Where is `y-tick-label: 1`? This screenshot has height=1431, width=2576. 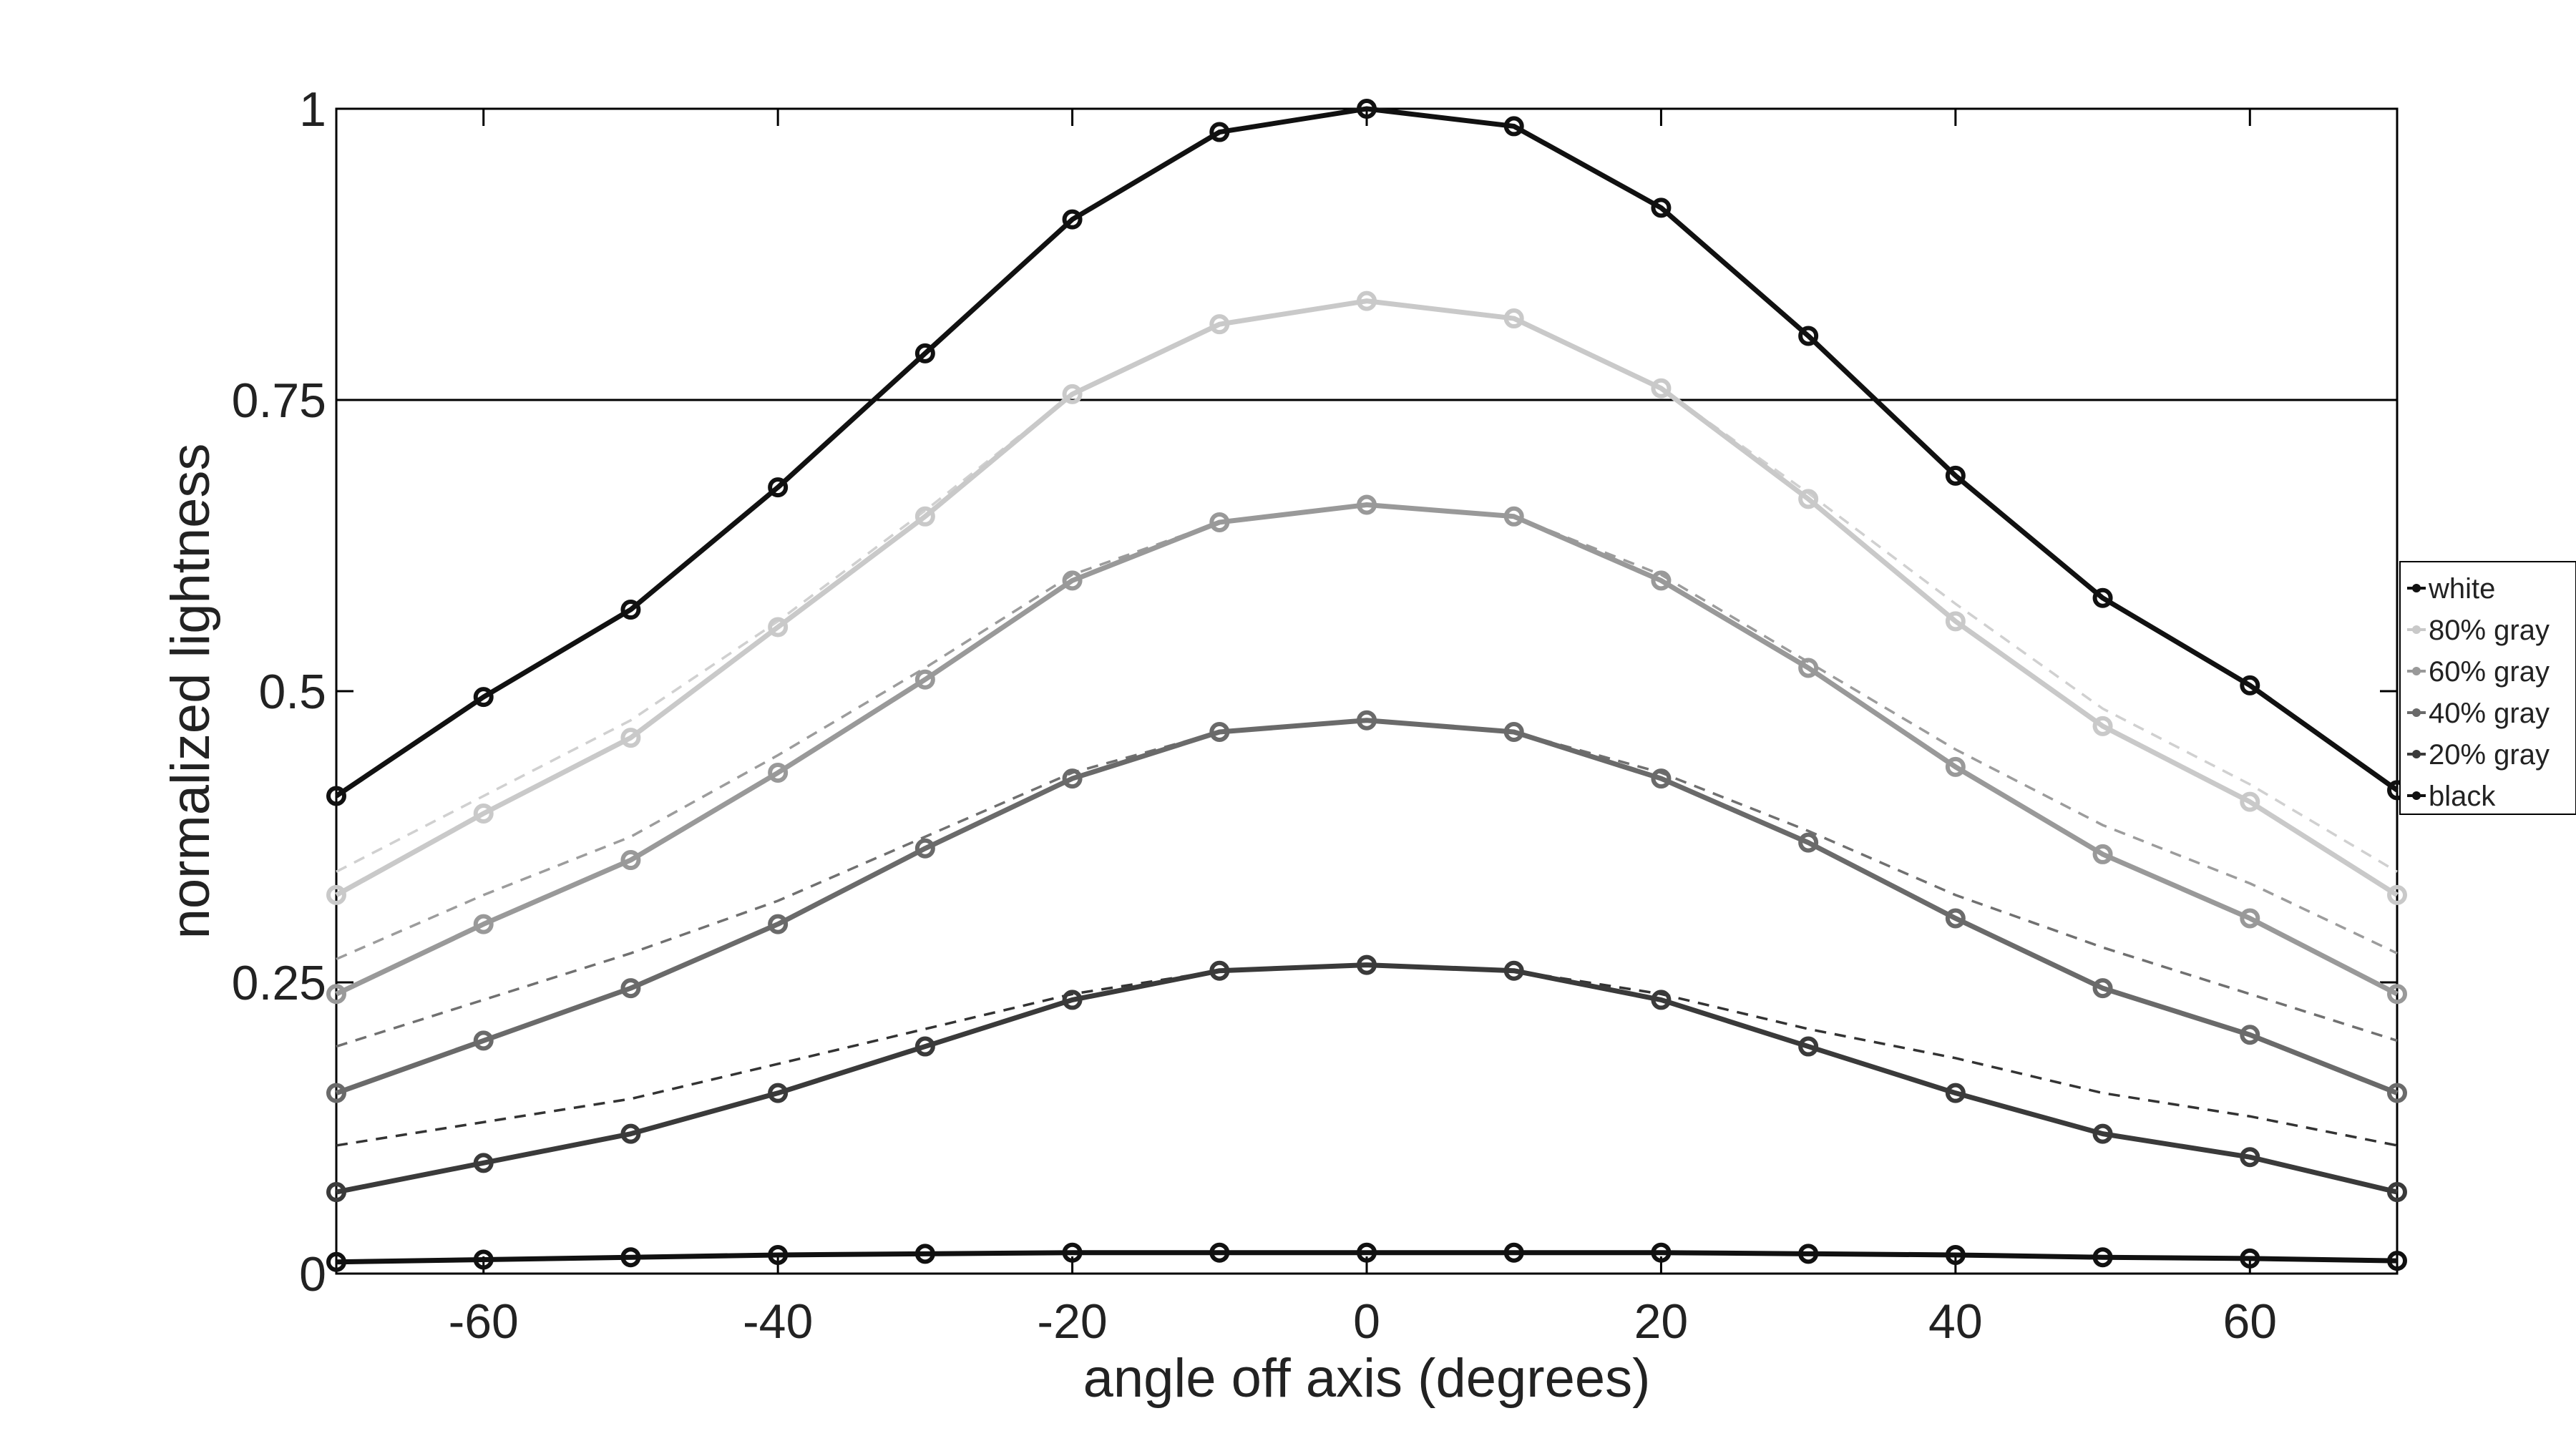
y-tick-label: 1 is located at coordinates (312, 109).